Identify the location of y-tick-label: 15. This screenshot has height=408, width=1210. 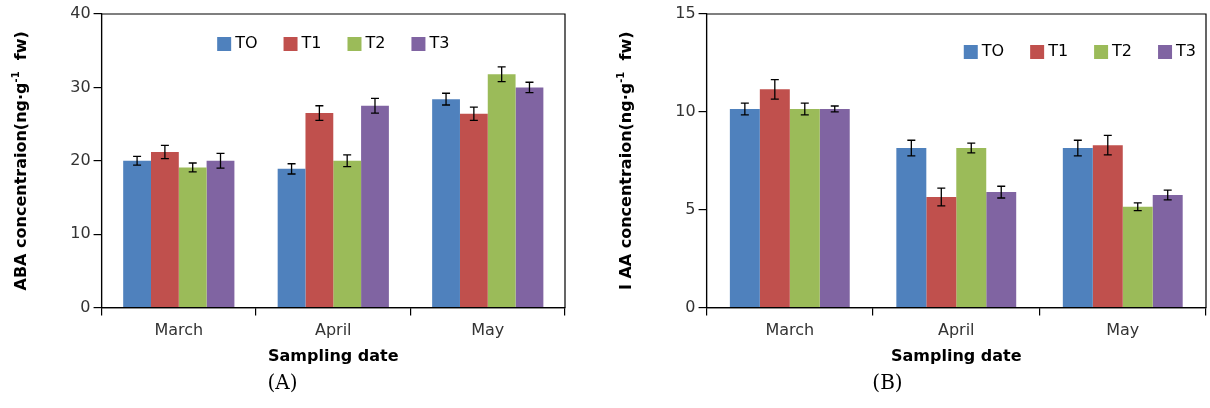
(685, 13).